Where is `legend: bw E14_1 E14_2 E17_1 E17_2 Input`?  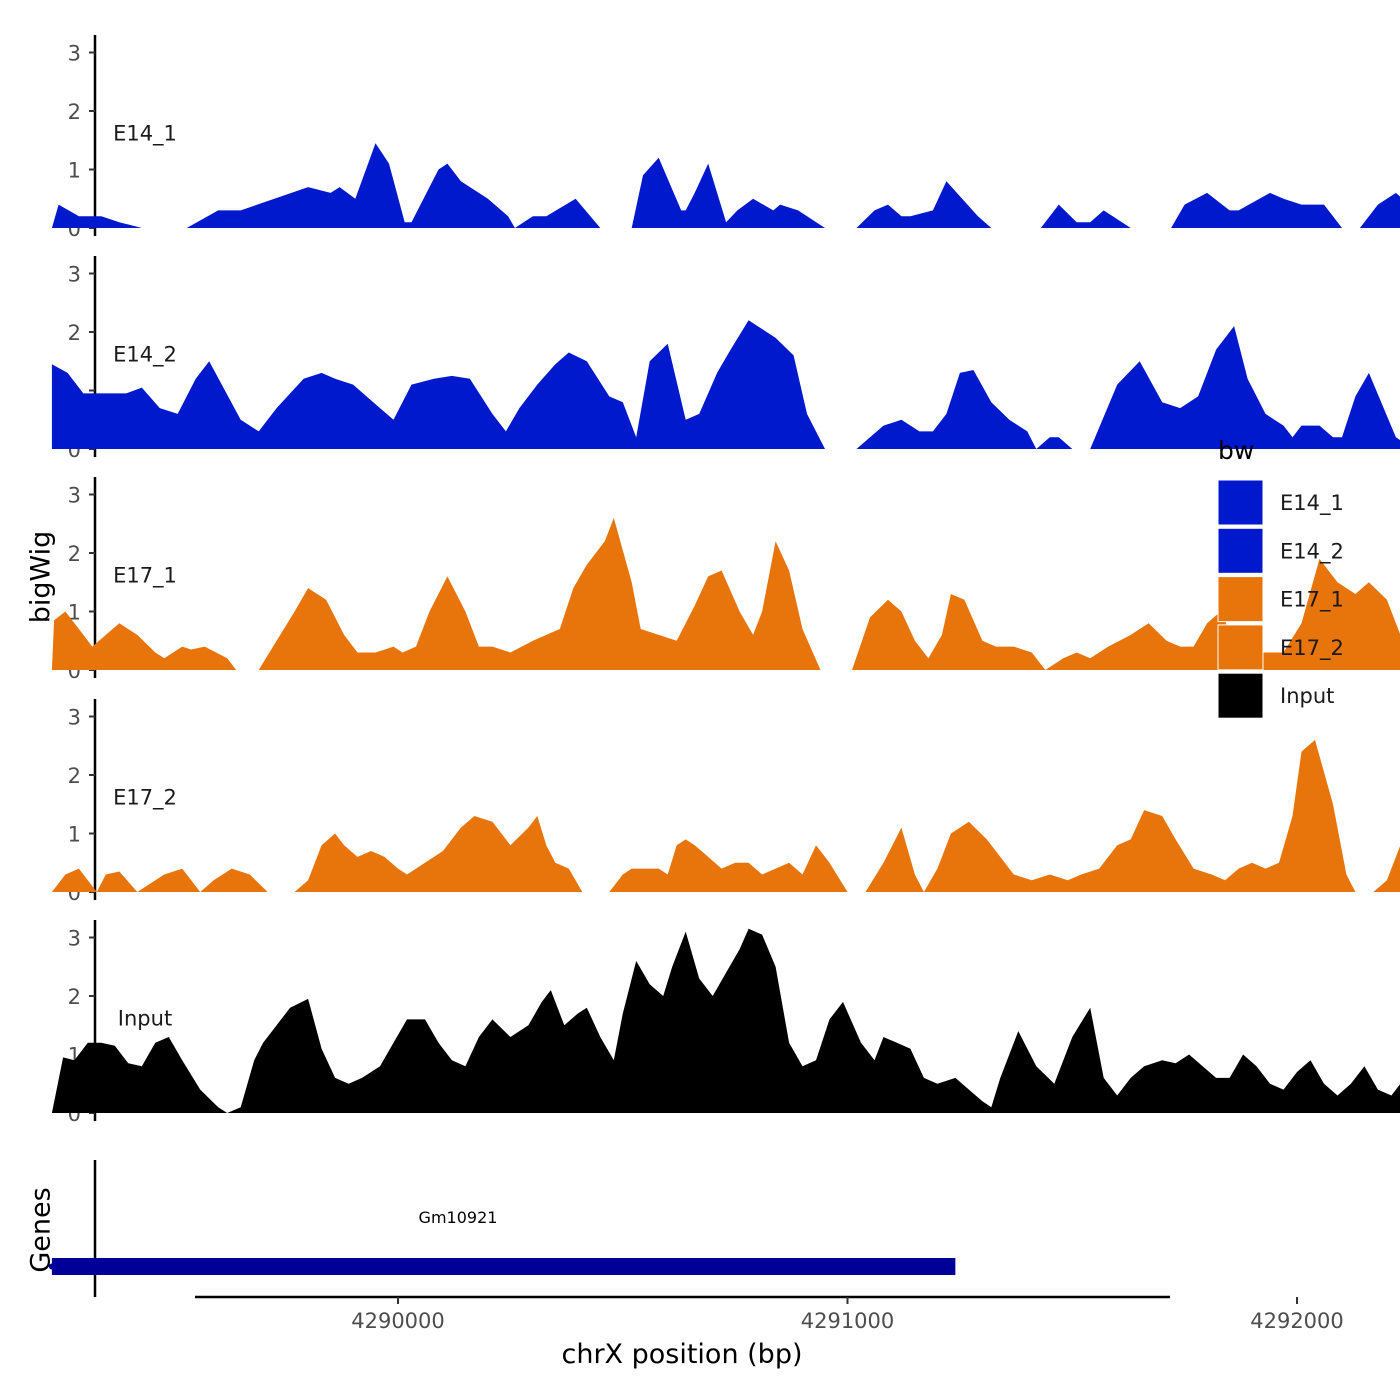 legend: bw E14_1 E14_2 E17_1 E17_2 Input is located at coordinates (1280, 577).